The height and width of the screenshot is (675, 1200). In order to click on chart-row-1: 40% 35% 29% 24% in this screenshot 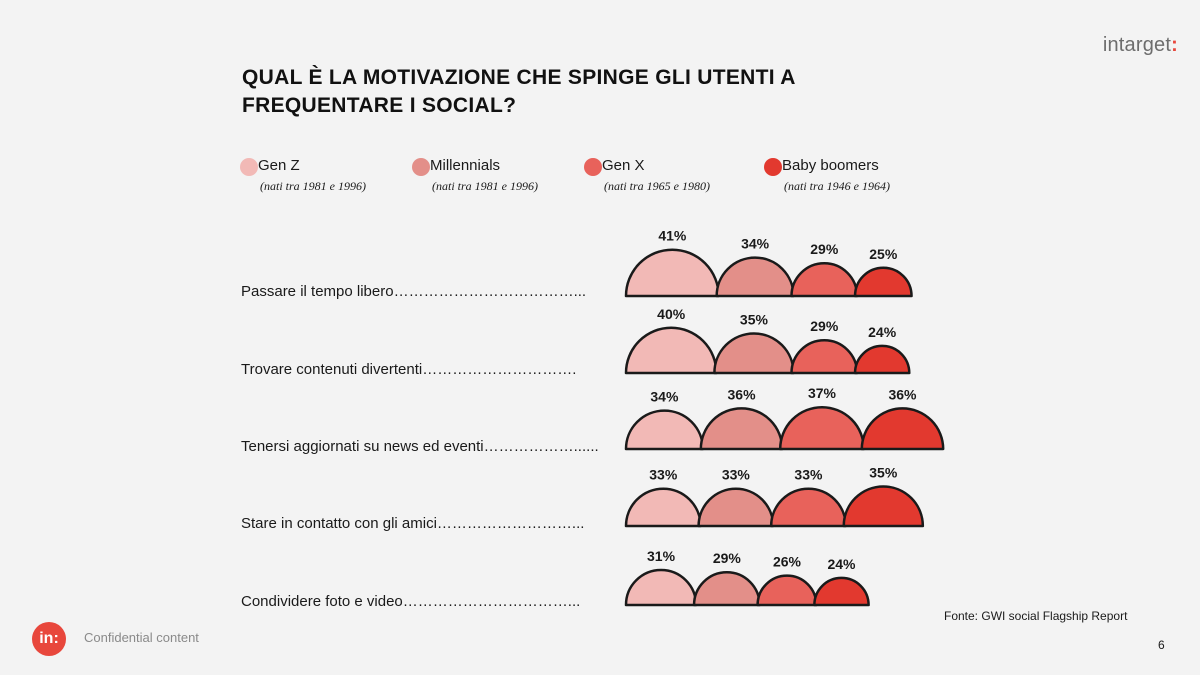, I will do `click(767, 340)`.